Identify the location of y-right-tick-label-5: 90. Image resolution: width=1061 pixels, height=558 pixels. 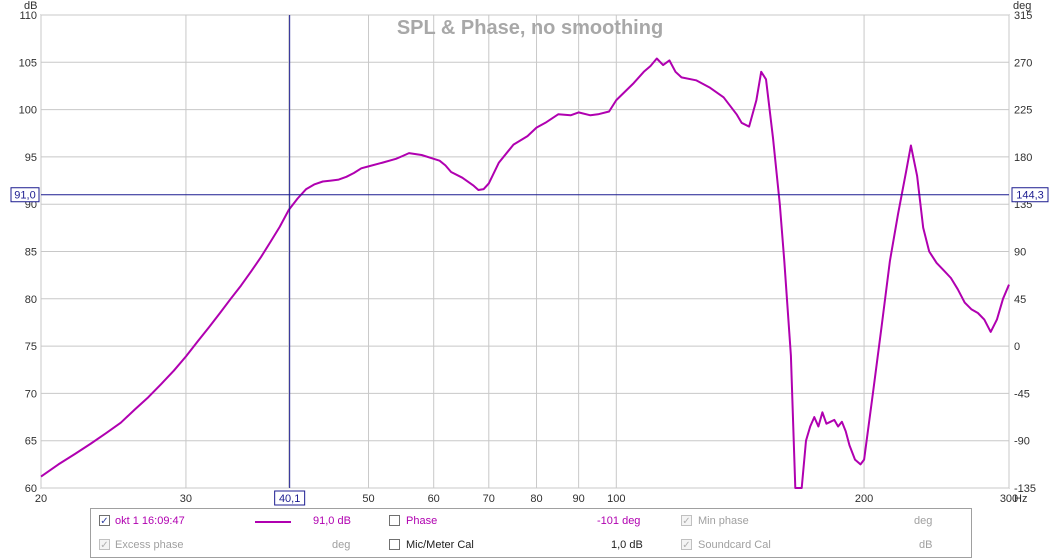
(1020, 253).